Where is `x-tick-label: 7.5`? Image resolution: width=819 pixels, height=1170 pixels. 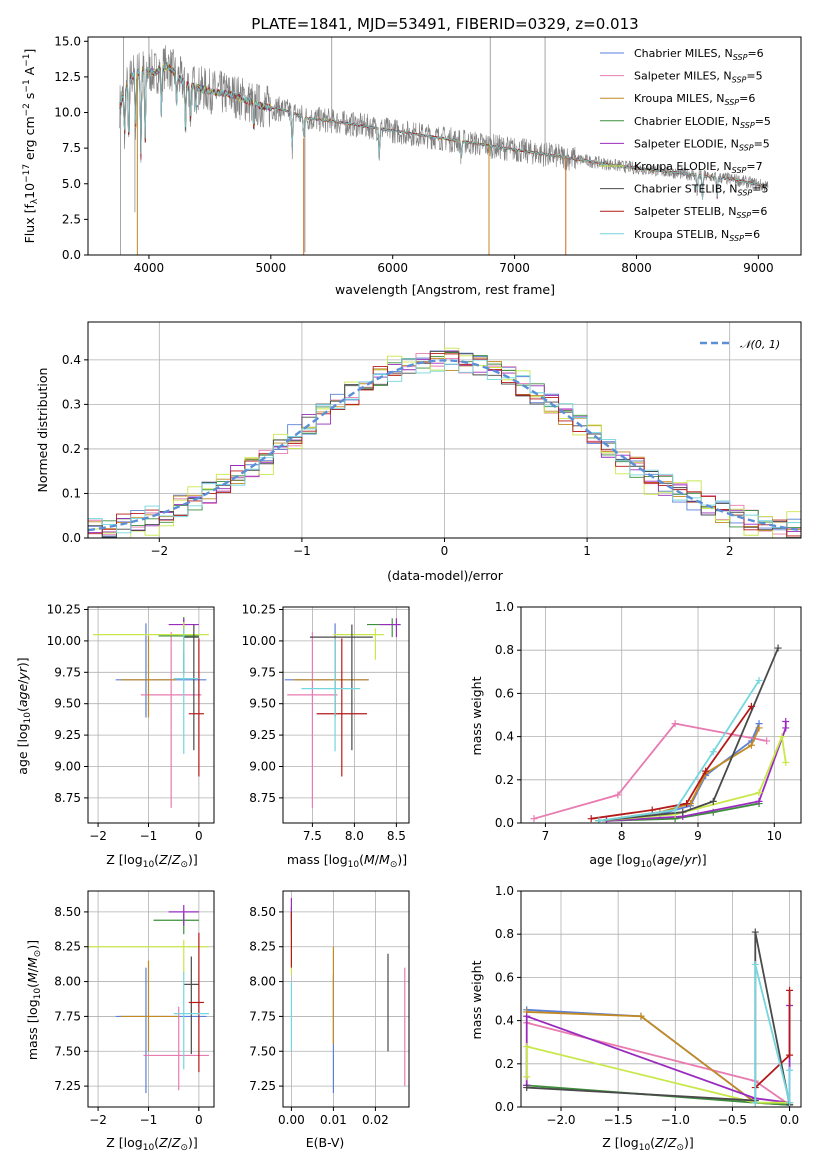 x-tick-label: 7.5 is located at coordinates (312, 836).